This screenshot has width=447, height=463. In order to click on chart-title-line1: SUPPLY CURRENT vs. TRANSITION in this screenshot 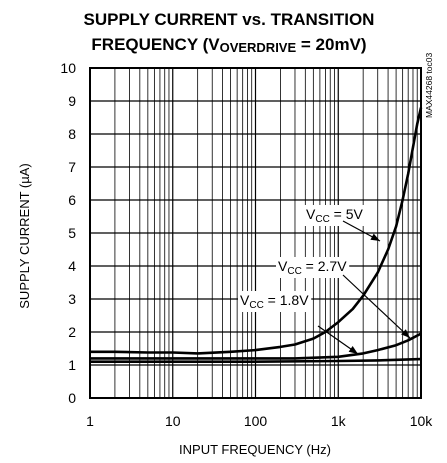, I will do `click(229, 19)`.